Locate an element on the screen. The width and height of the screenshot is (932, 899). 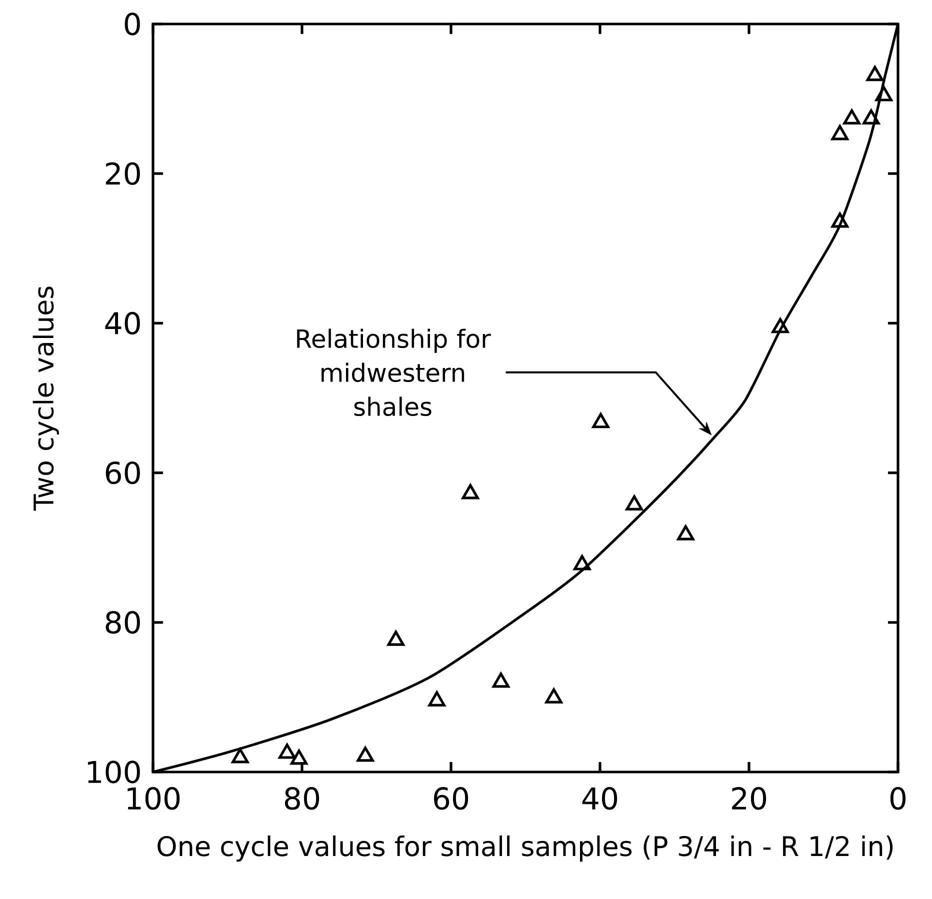
y-tick-label: 100 is located at coordinates (114, 772).